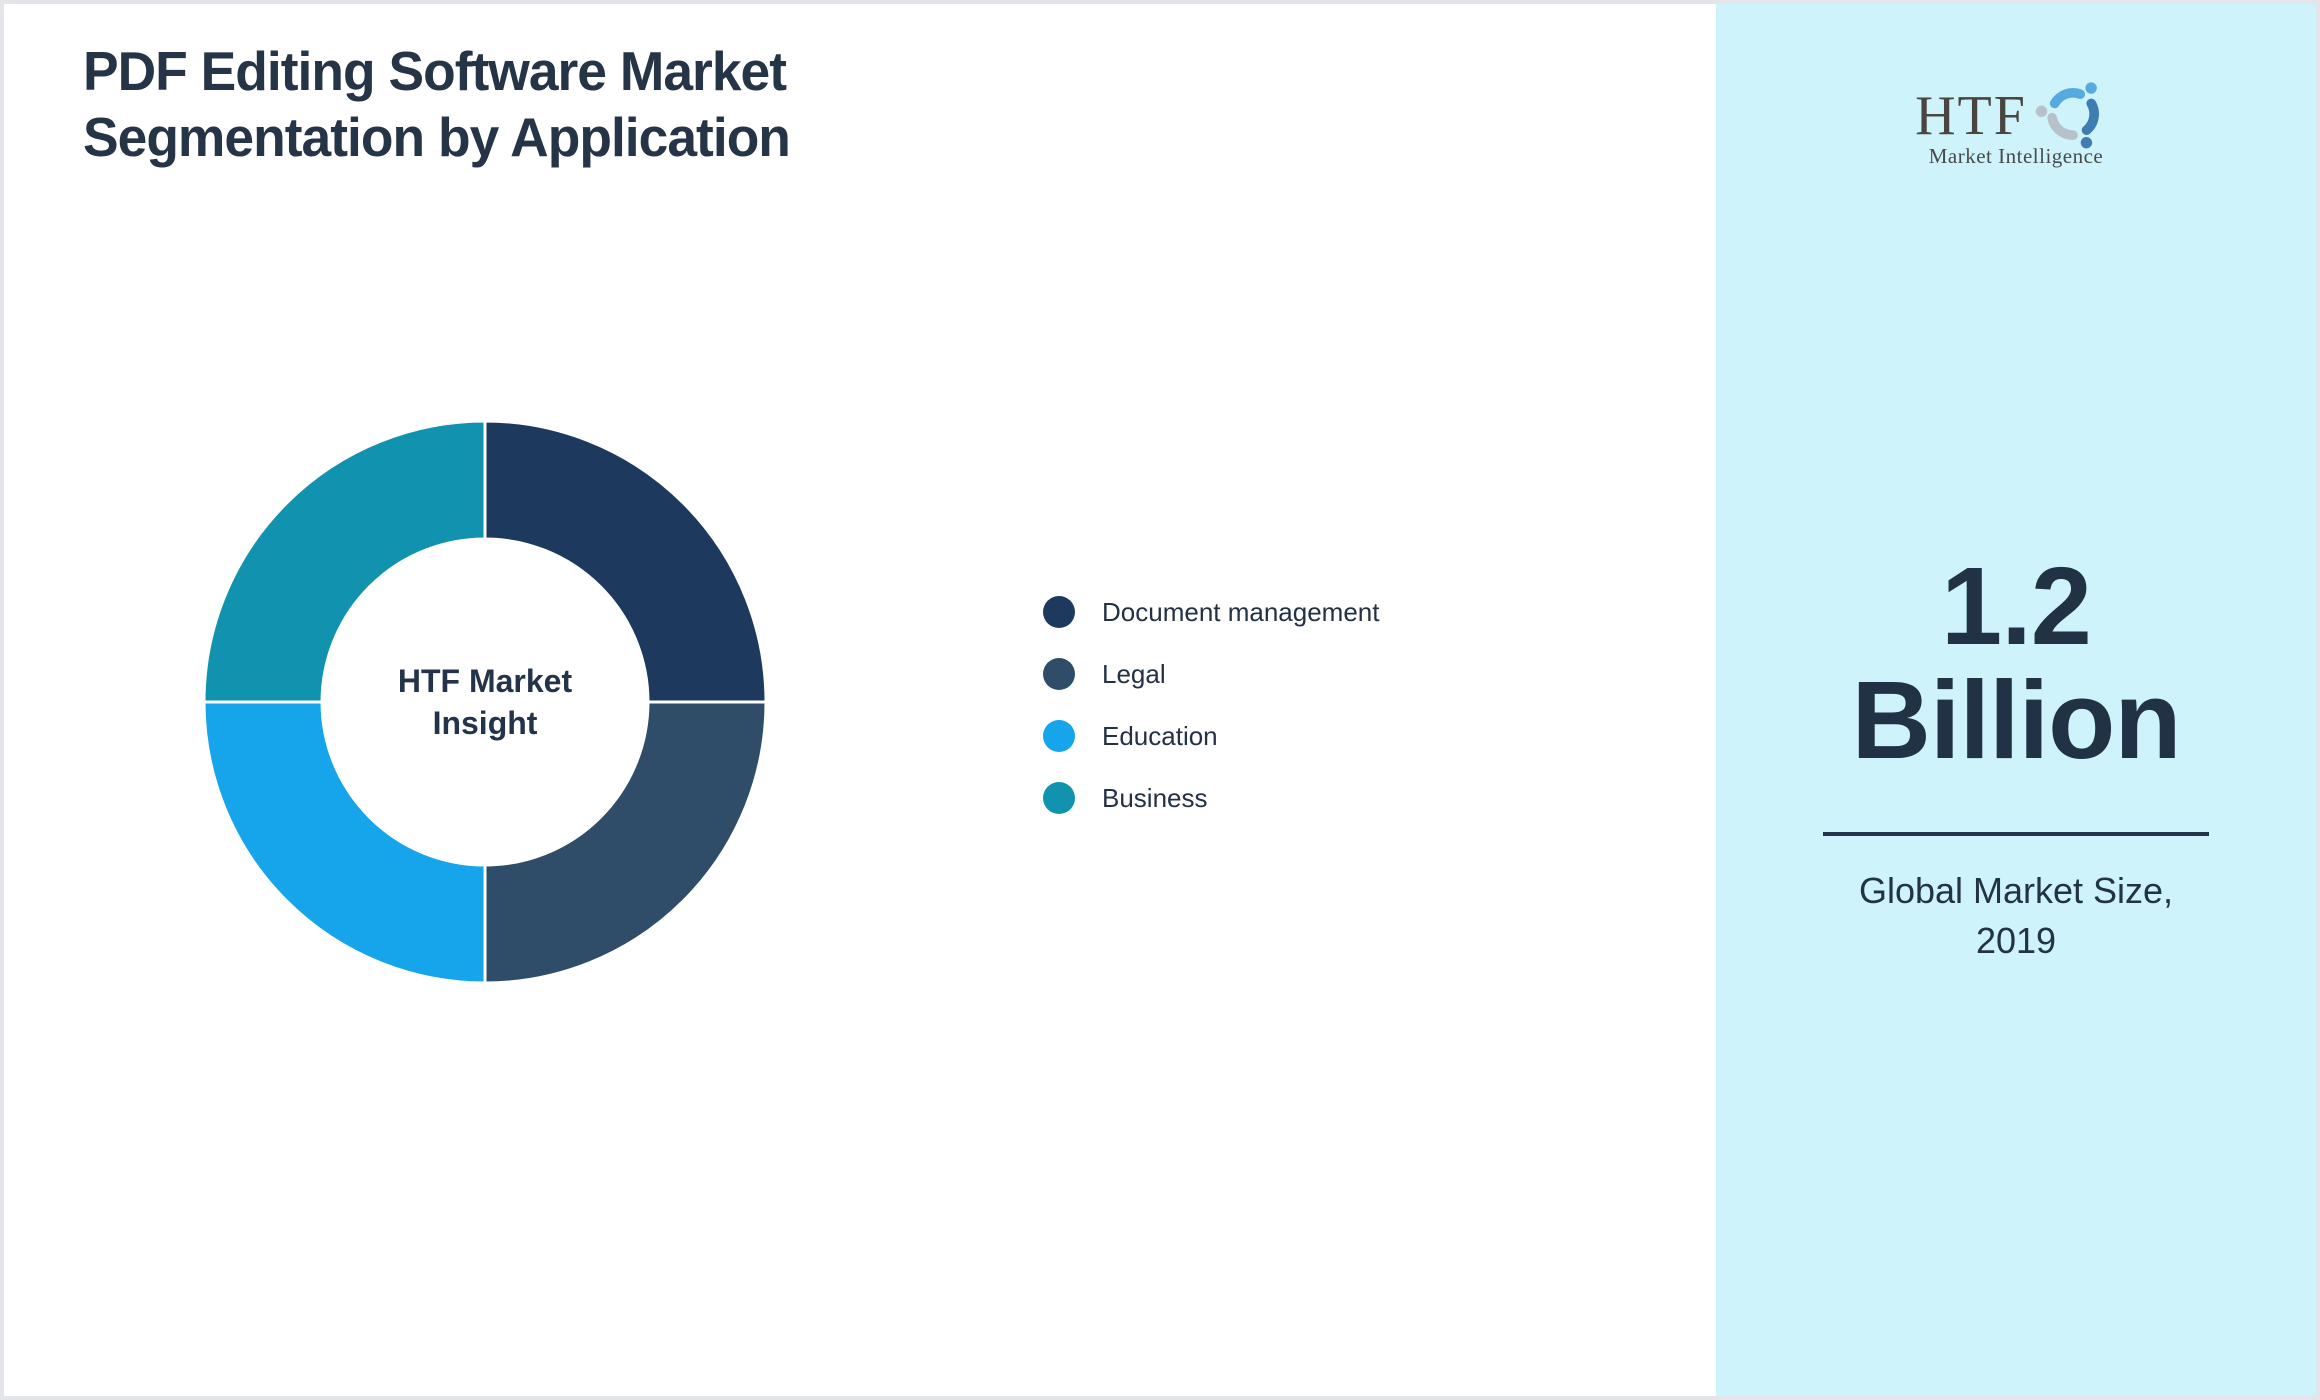  Describe the element at coordinates (435, 71) in the screenshot. I see `page-title-line1: PDF Editing Software Market` at that location.